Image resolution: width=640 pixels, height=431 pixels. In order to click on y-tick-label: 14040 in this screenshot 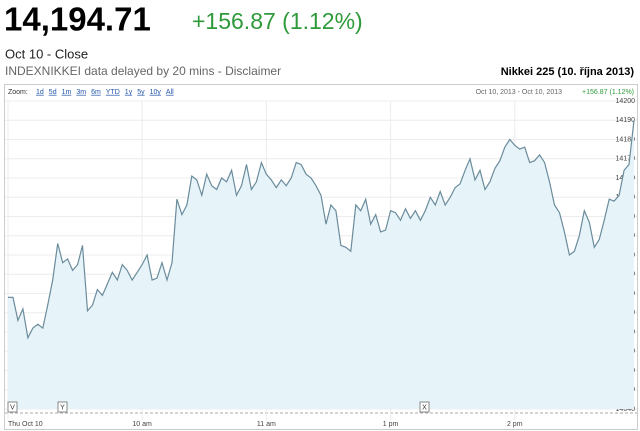, I will do `click(626, 409)`.